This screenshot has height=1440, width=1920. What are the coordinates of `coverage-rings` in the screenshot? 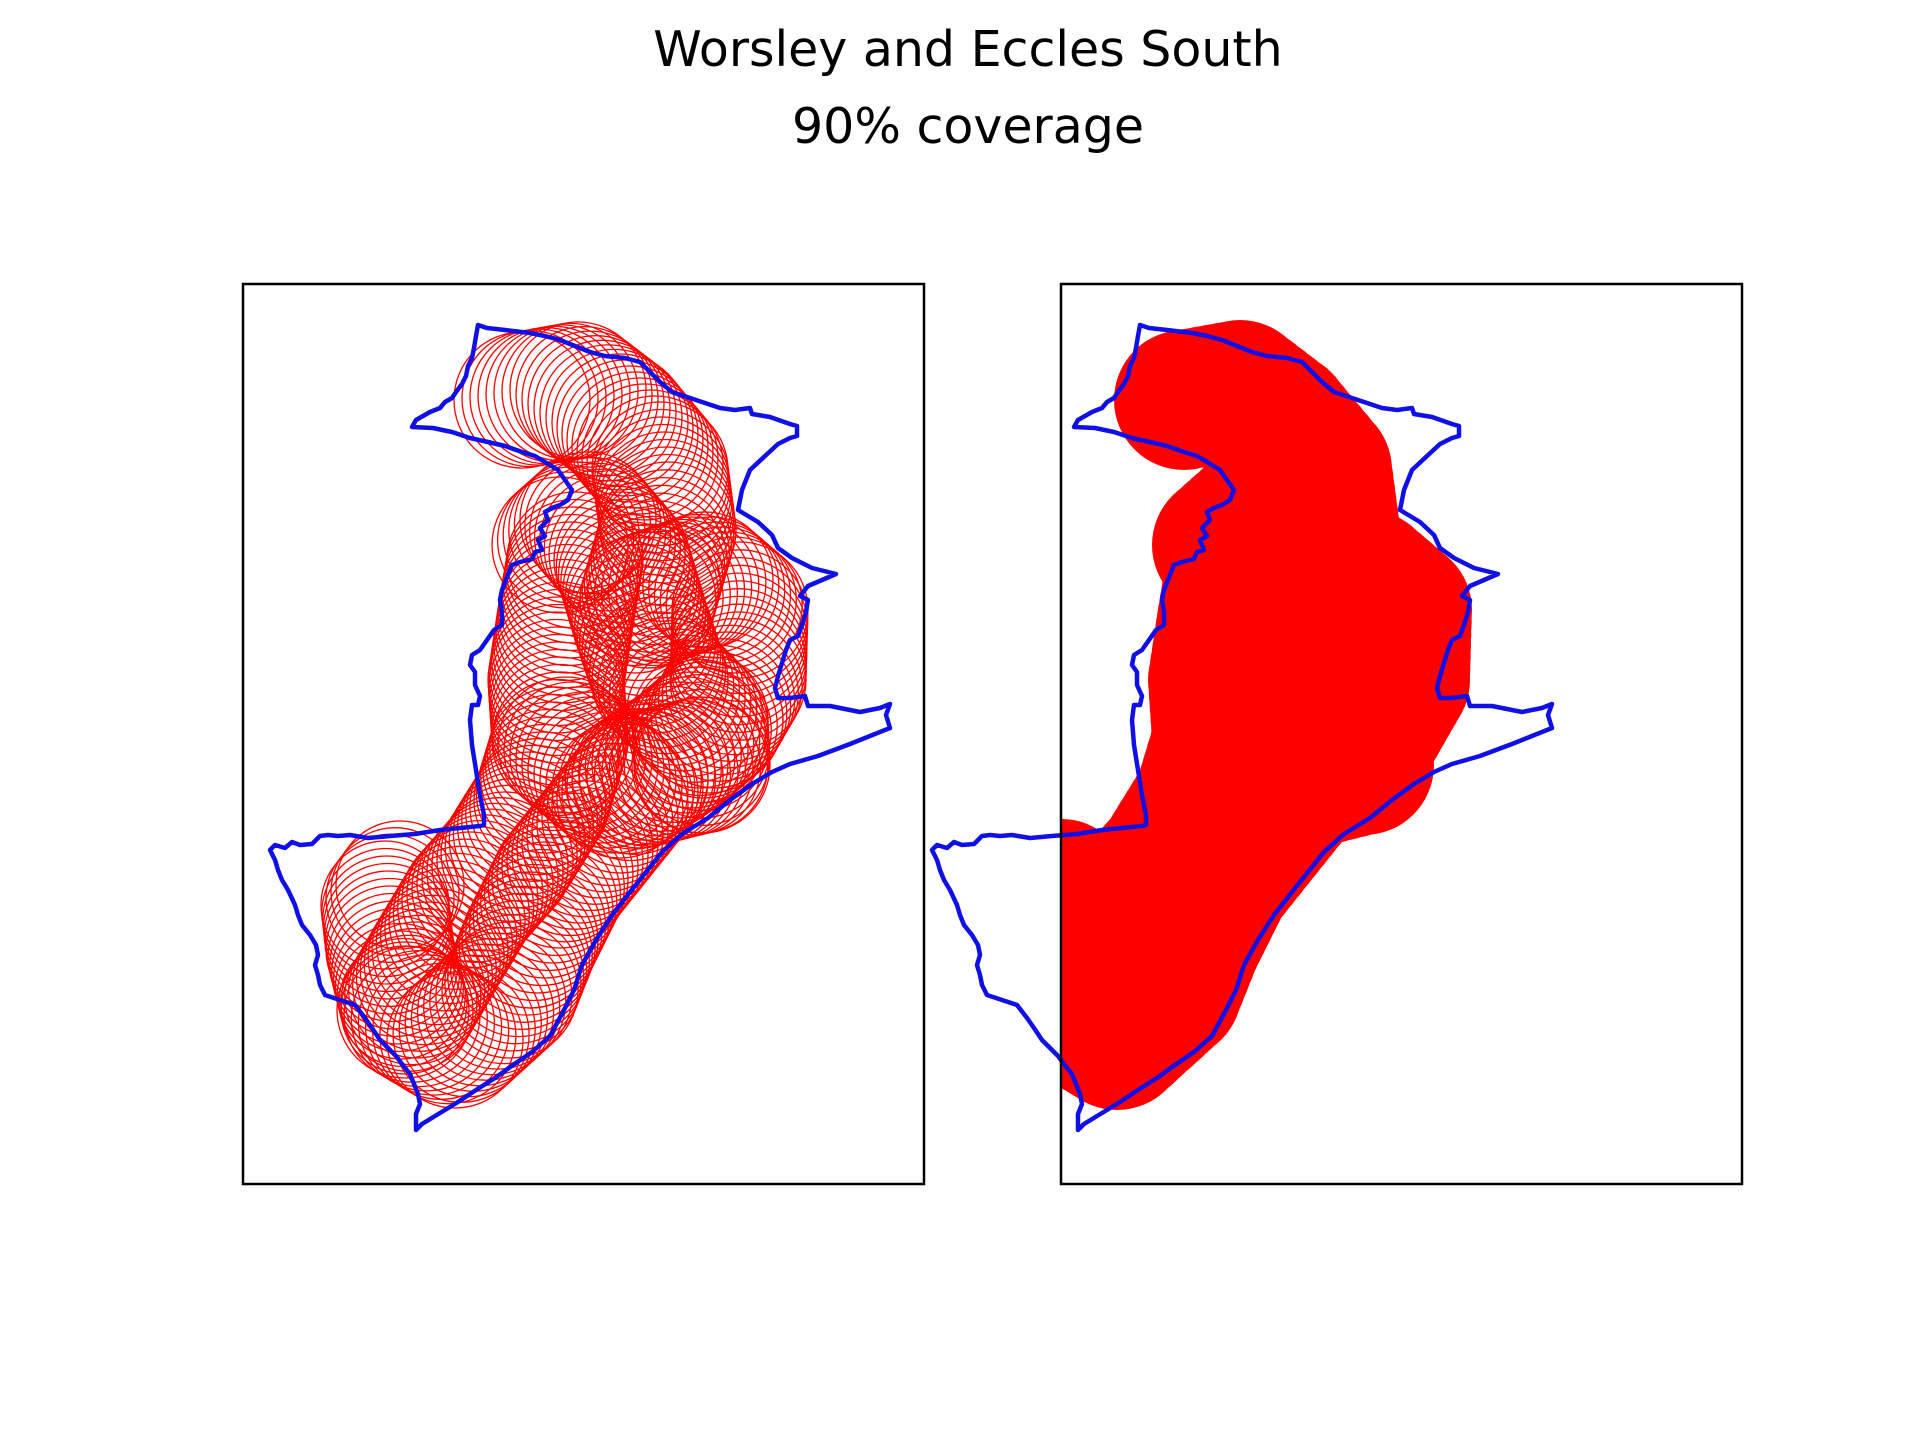 It's located at (564, 715).